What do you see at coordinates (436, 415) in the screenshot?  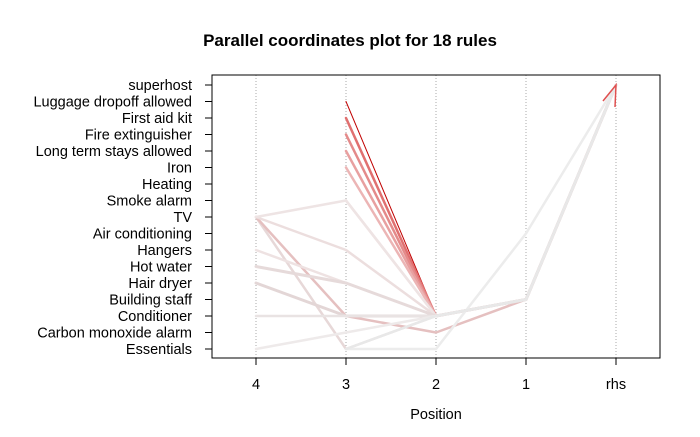 I see `x-axis-label: Position` at bounding box center [436, 415].